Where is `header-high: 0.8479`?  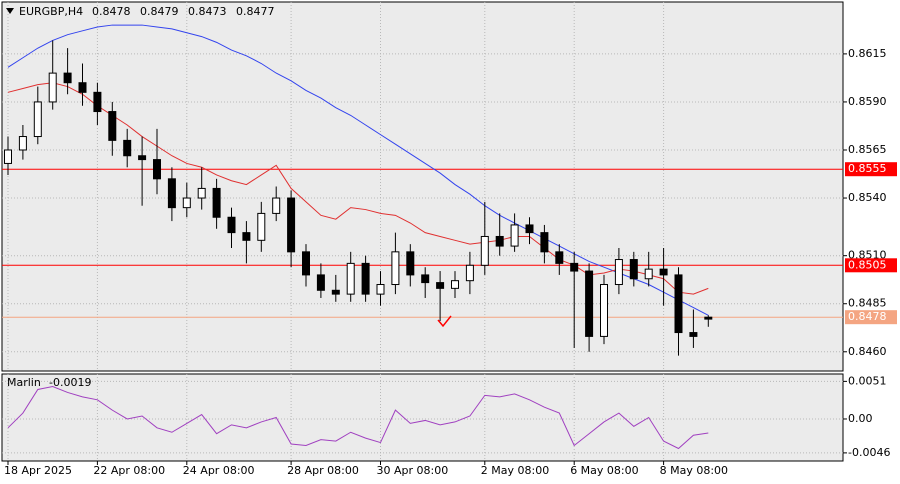 header-high: 0.8479 is located at coordinates (159, 11).